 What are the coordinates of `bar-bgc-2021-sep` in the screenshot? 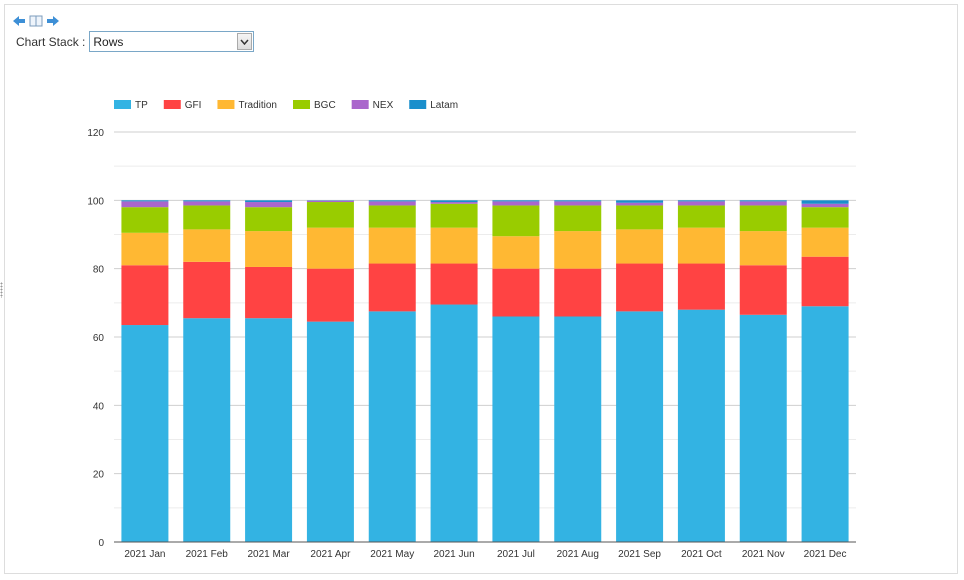 It's located at (640, 217).